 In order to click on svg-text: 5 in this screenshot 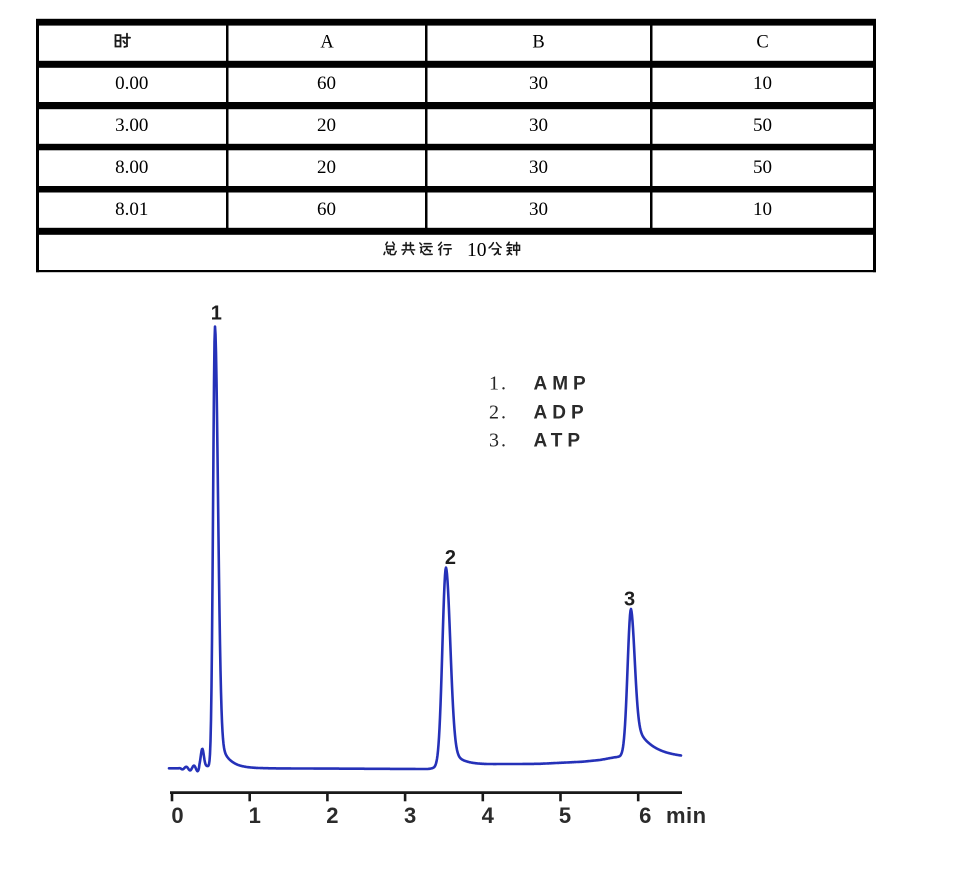, I will do `click(565, 815)`.